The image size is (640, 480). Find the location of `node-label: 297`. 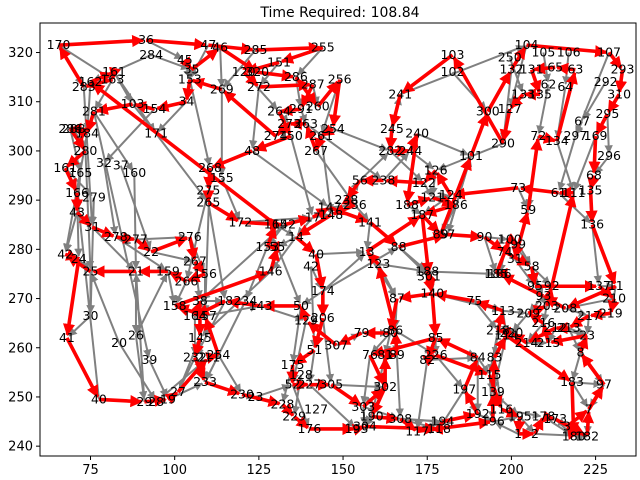

node-label: 297 is located at coordinates (575, 135).